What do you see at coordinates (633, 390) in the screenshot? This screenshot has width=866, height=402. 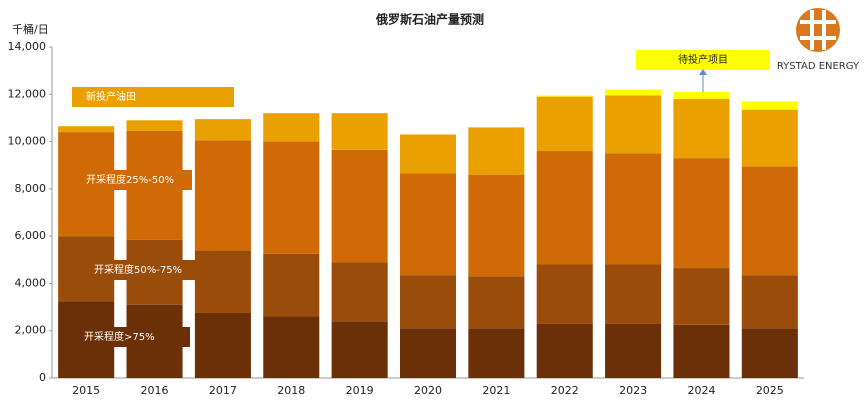 I see `x-tick-label: 2023` at bounding box center [633, 390].